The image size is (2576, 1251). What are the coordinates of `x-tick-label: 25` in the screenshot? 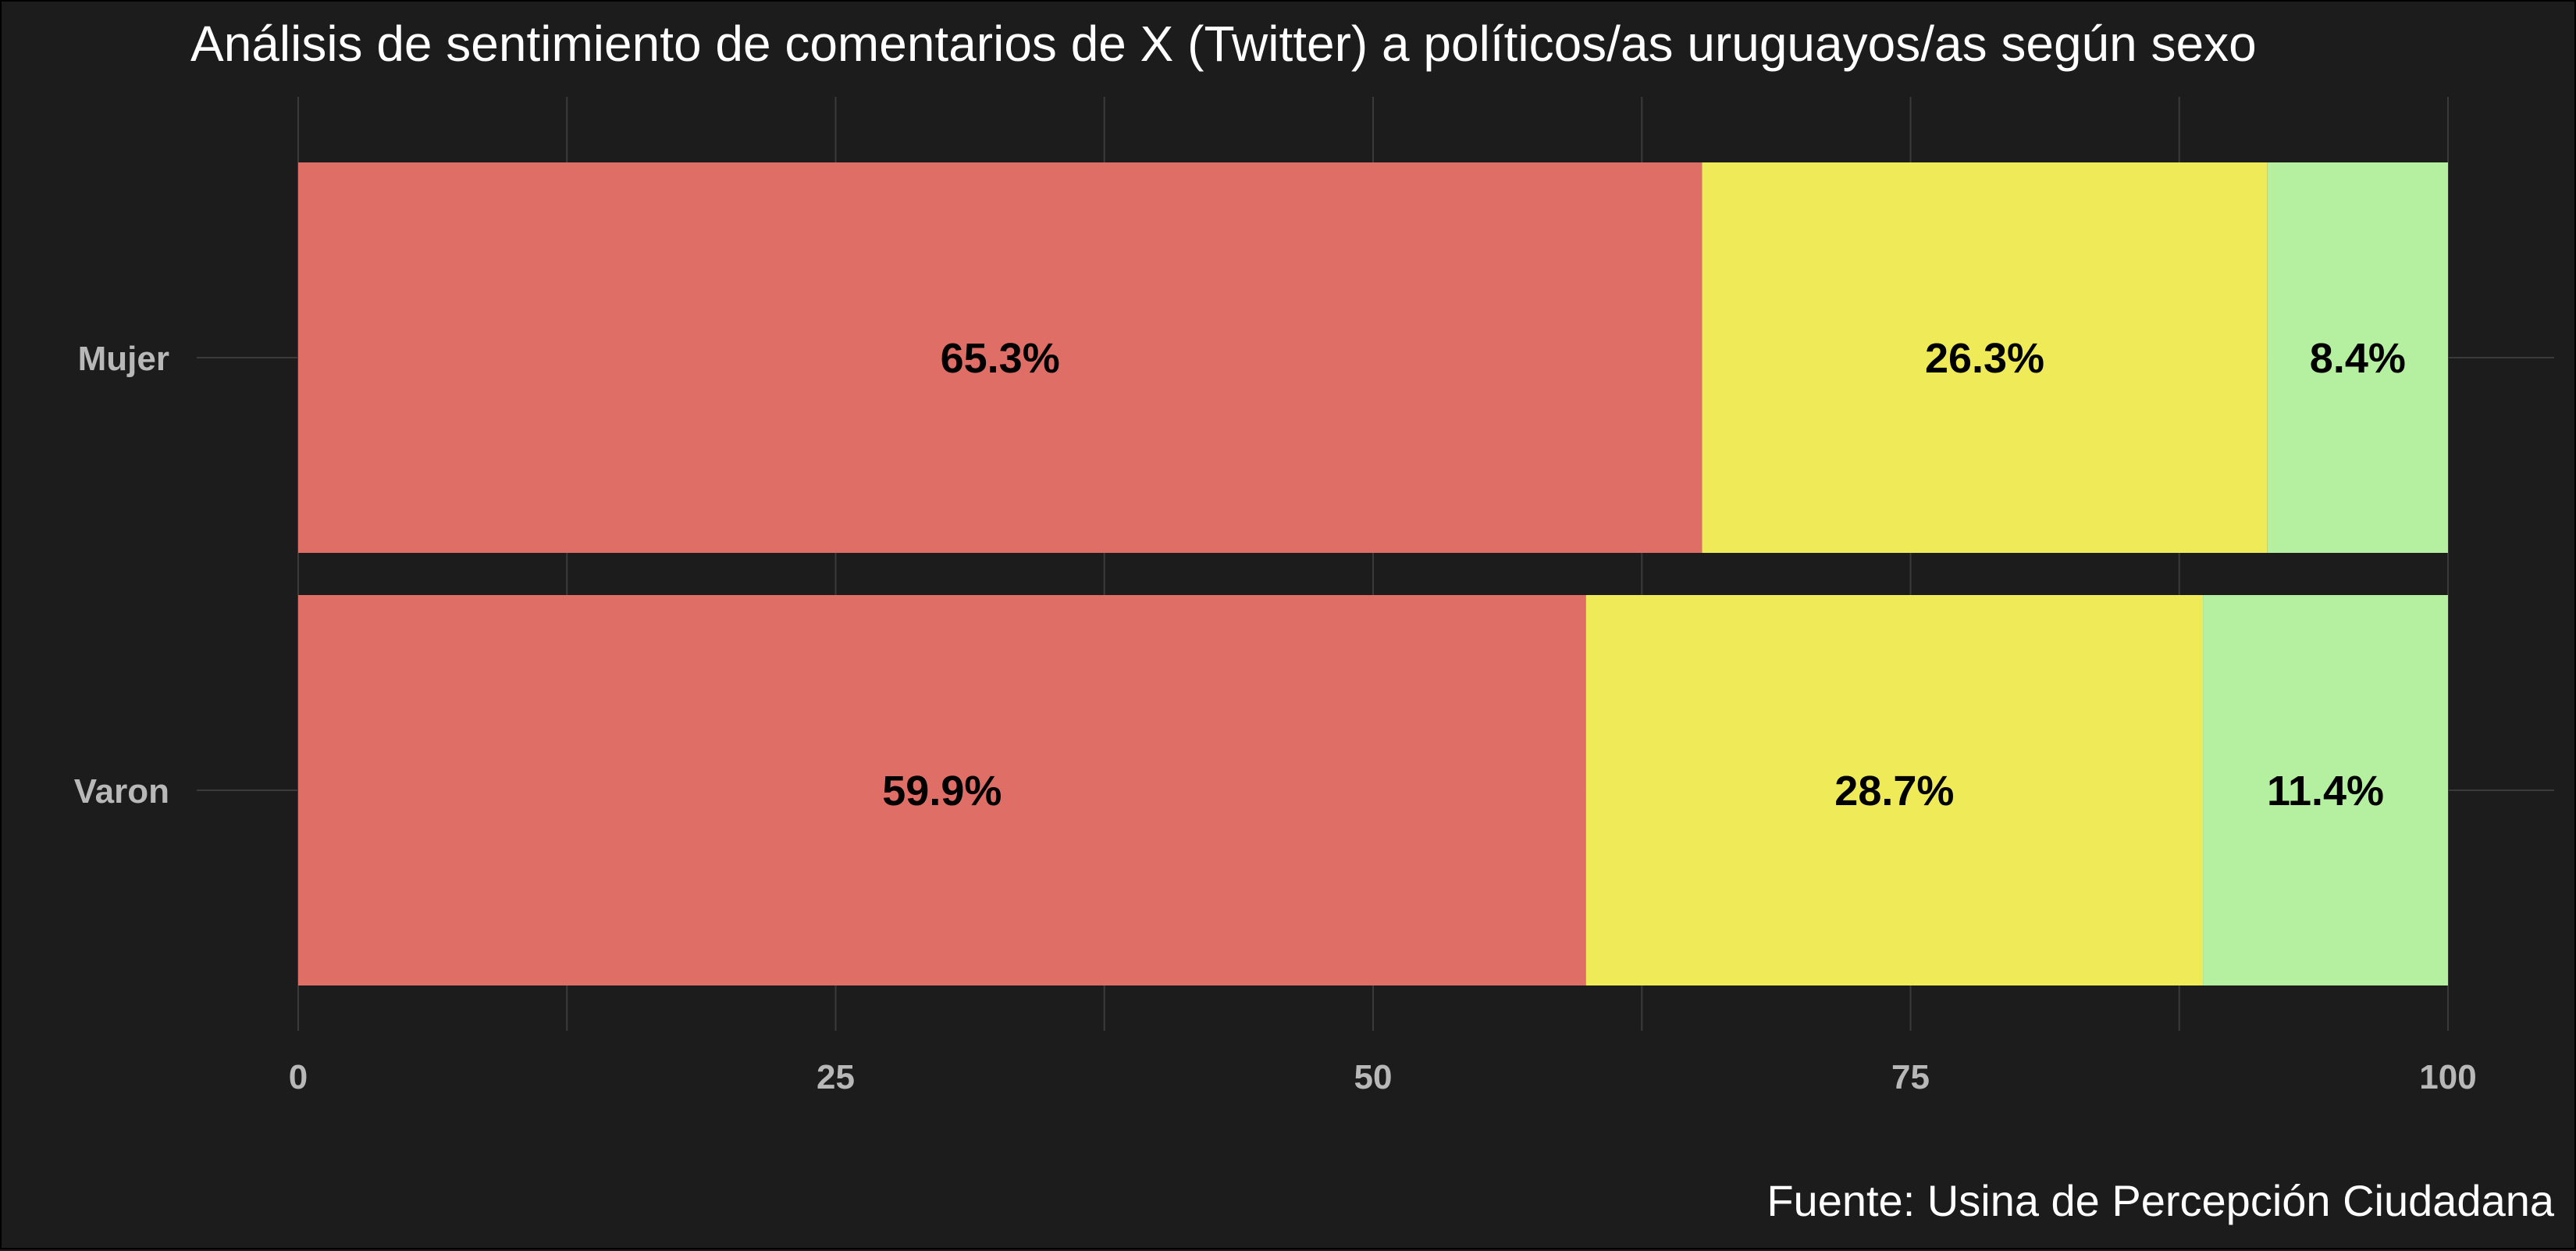 It's located at (836, 1077).